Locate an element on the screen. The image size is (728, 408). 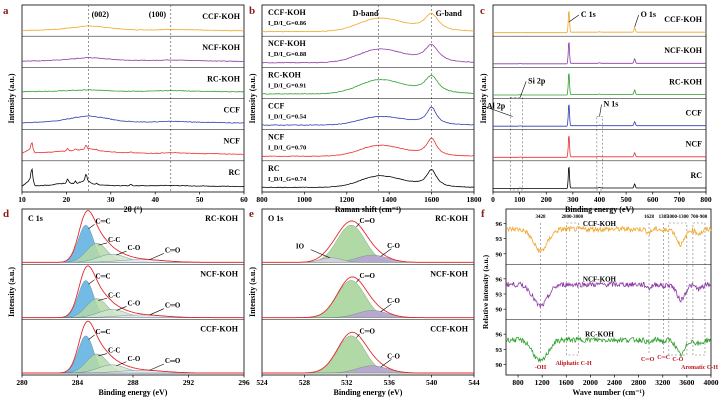
band-top-label: 1628 is located at coordinates (649, 217).